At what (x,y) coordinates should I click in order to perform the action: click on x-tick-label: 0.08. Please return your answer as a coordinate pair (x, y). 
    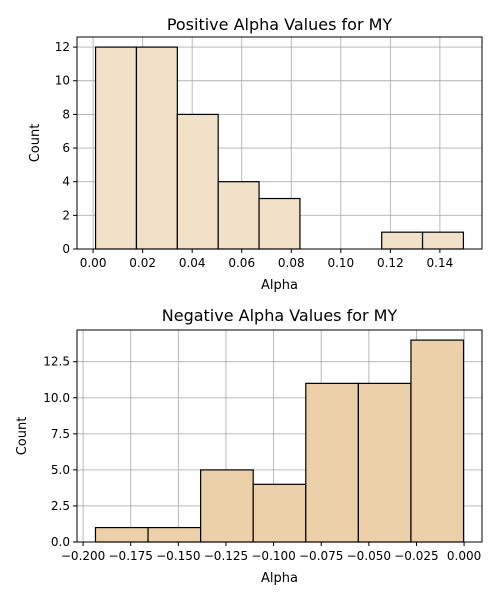
    Looking at the image, I should click on (291, 263).